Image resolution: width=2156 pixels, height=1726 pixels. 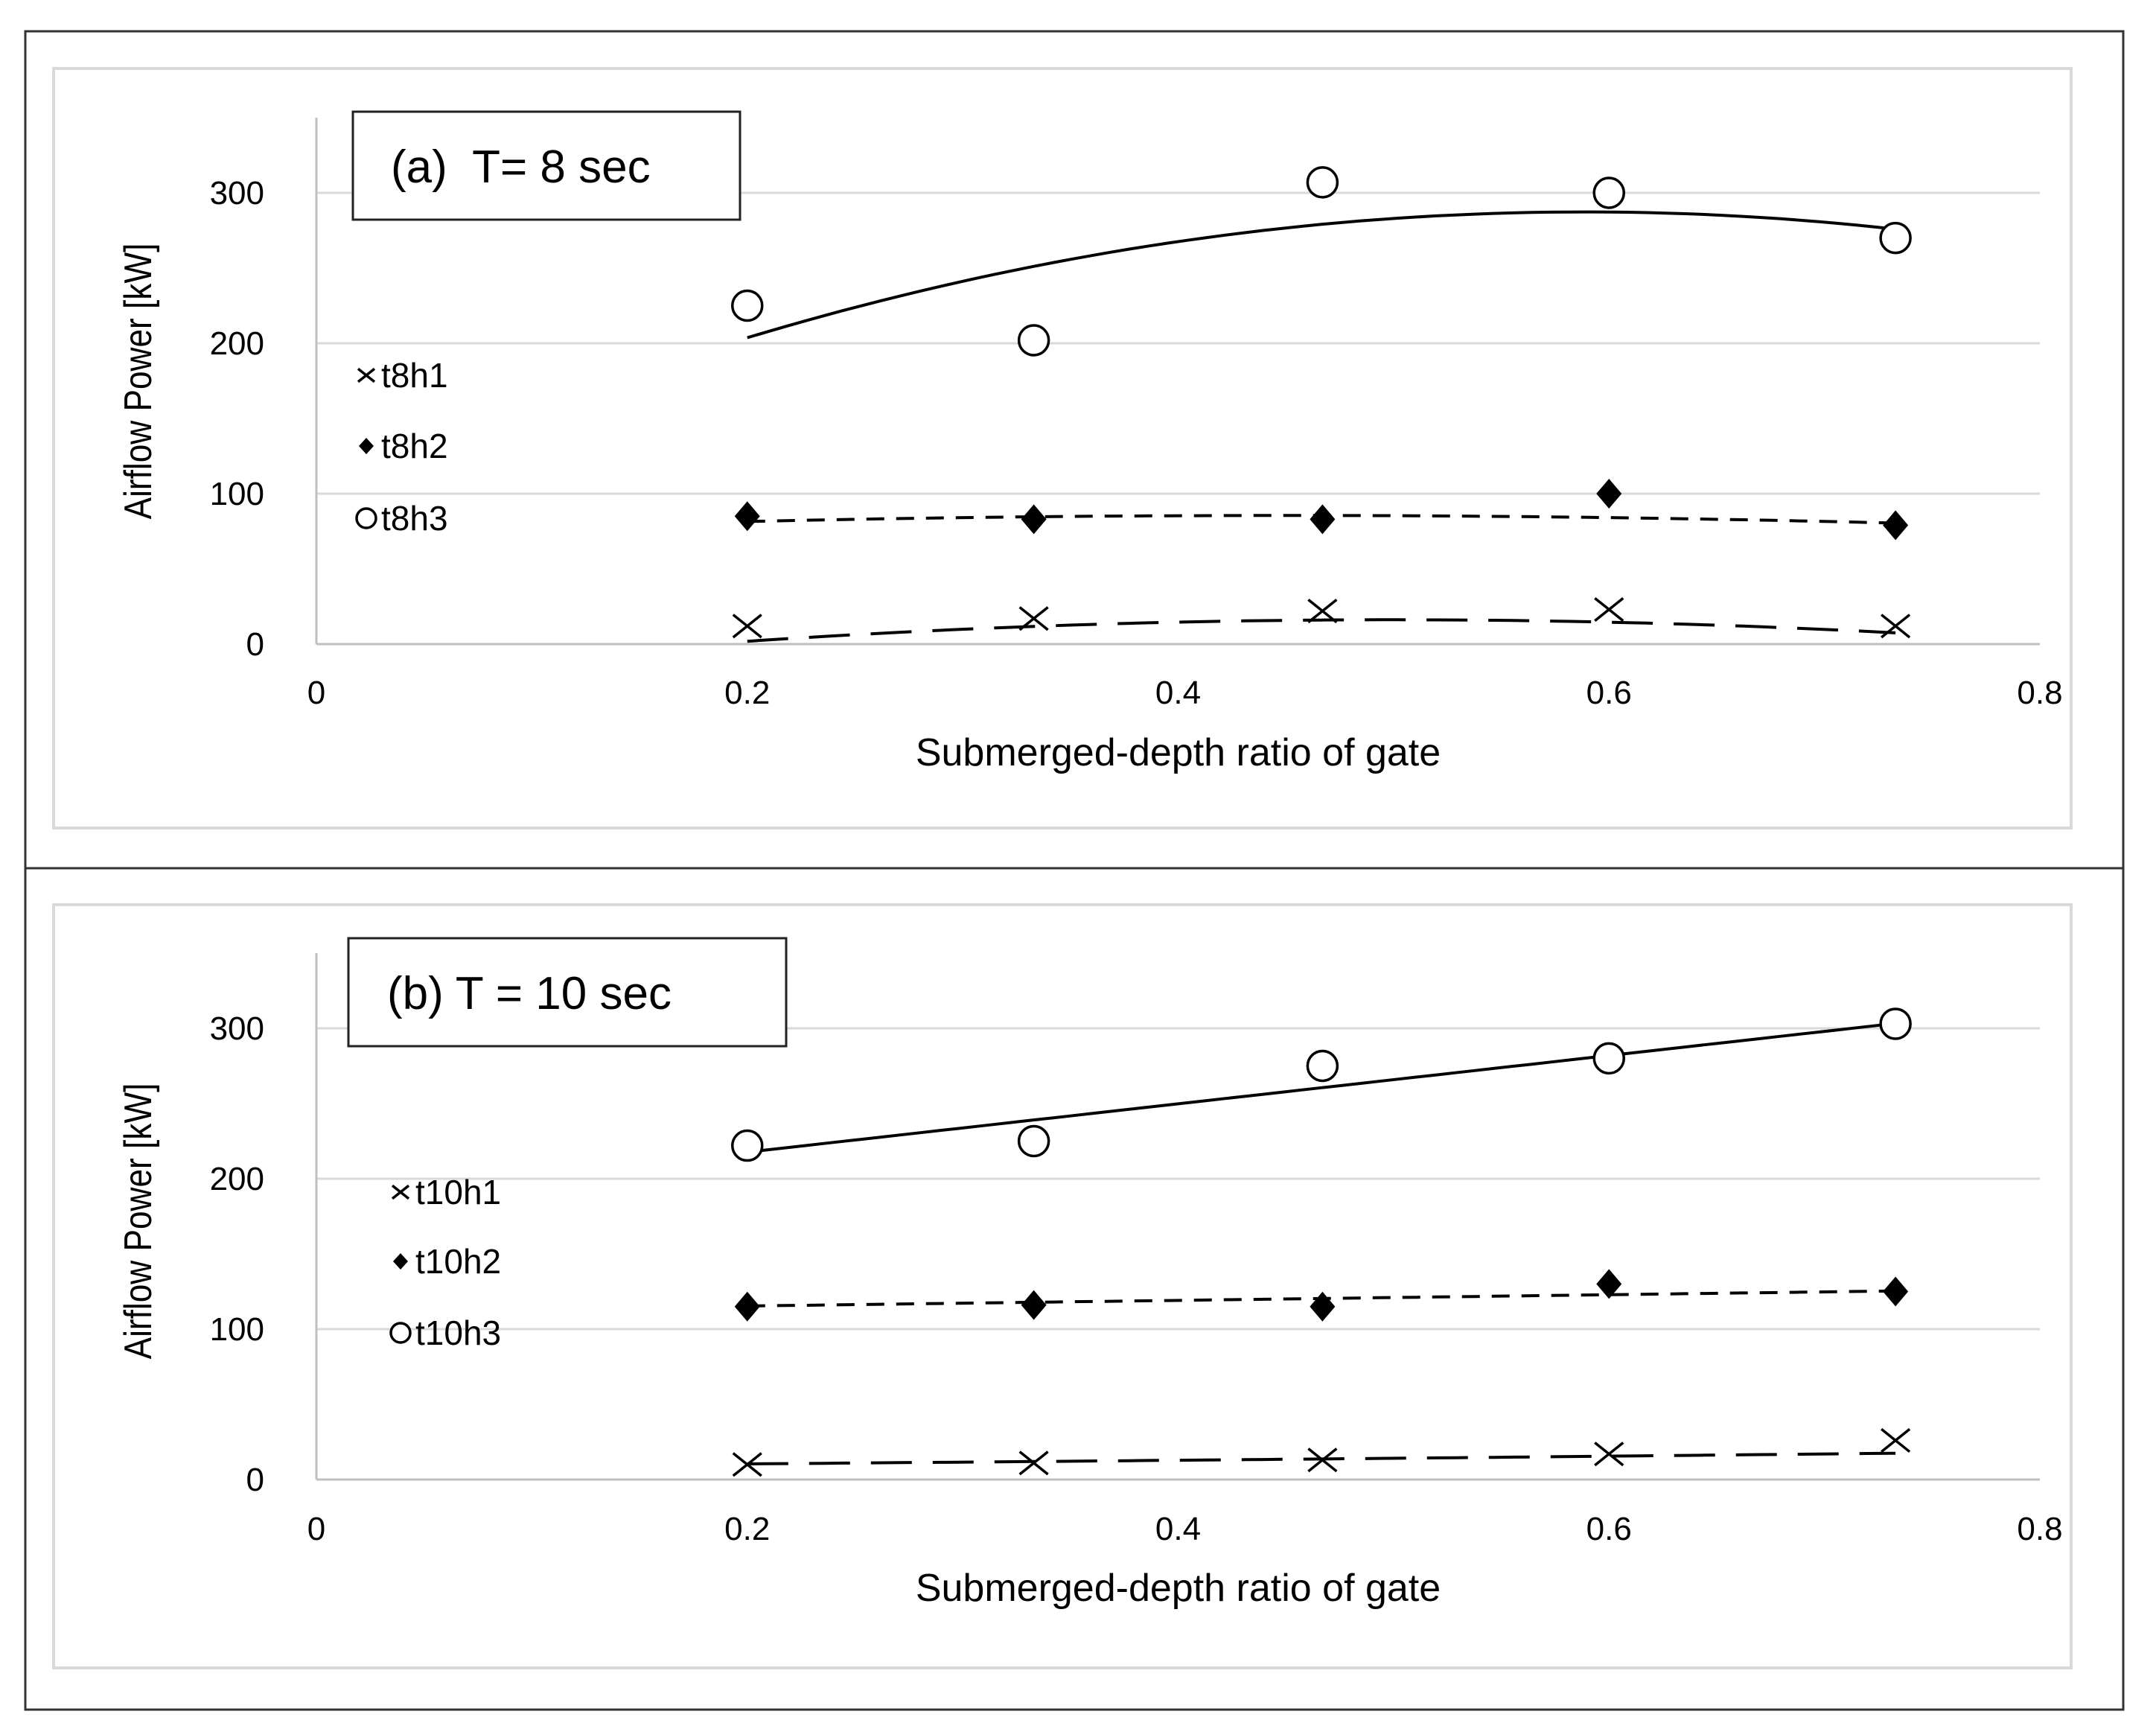 I want to click on legend-label-t10h2: t10h2, so click(x=458, y=1261).